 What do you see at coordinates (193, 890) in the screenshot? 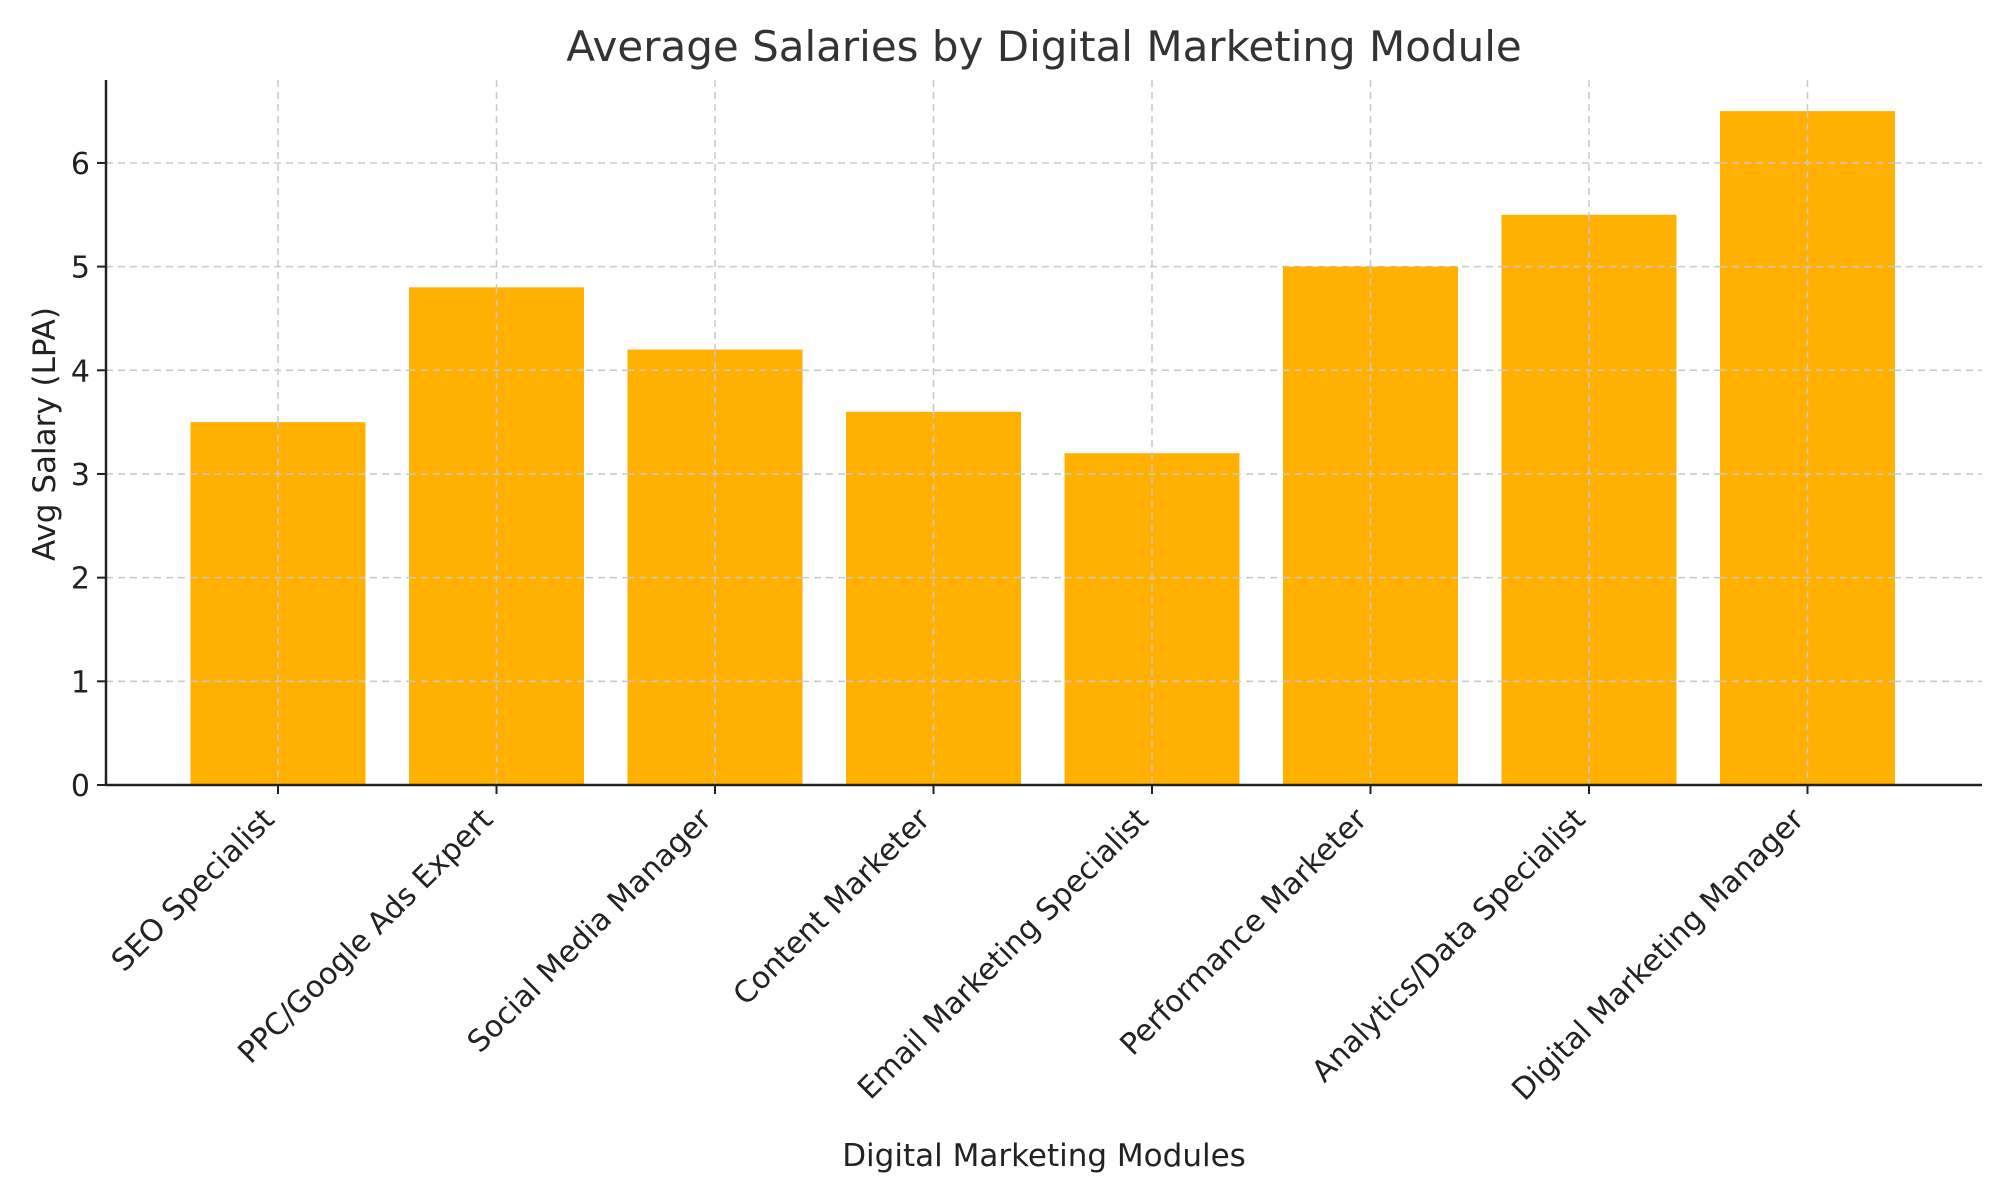
I see `x-tick-label: SEO Specialist` at bounding box center [193, 890].